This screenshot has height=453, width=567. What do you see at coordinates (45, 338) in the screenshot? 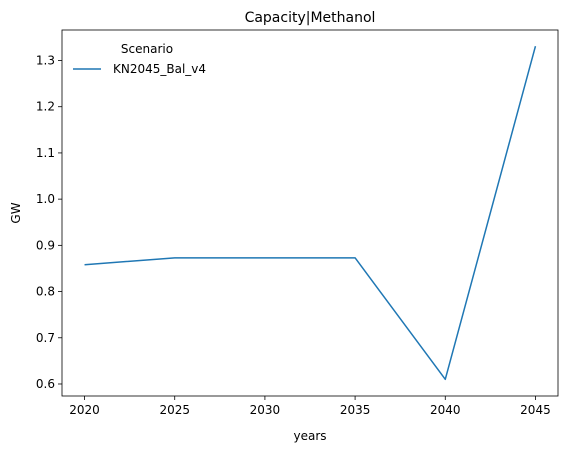
I see `y-tick-label-0.7: 0.7` at bounding box center [45, 338].